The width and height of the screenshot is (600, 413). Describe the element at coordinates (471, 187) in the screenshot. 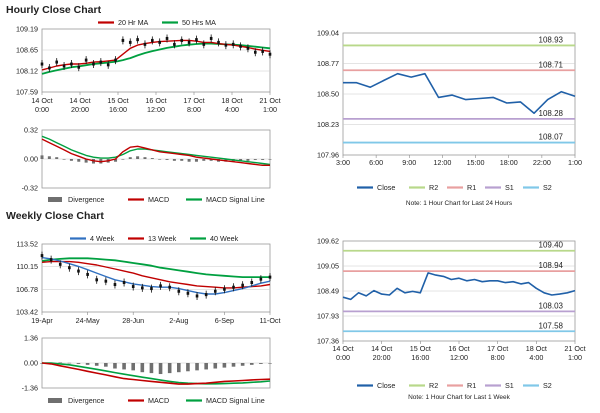

I see `hourly-levels-legend-r1-label: R1` at that location.